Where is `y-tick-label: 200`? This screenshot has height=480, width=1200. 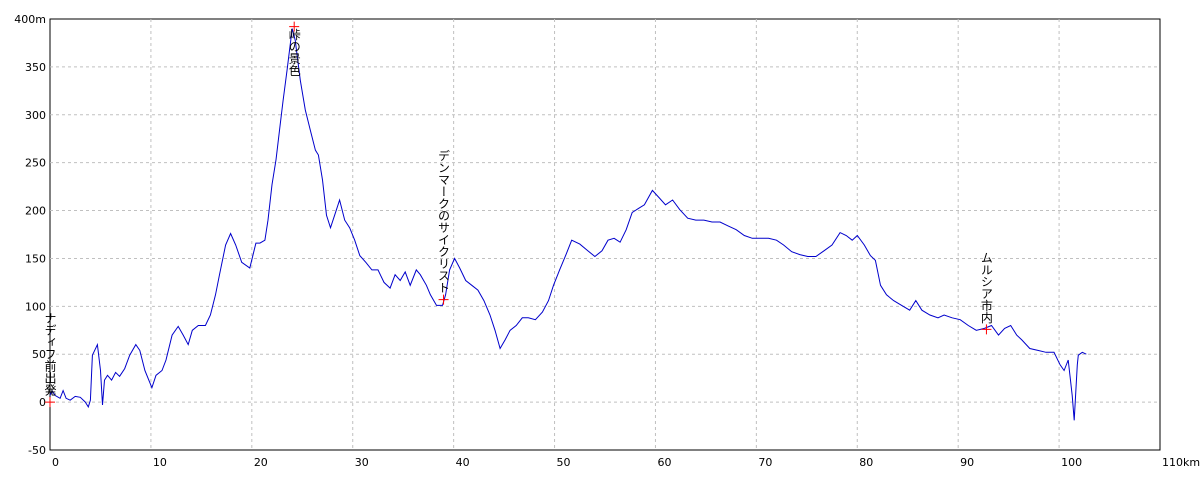
y-tick-label: 200 is located at coordinates (35, 211).